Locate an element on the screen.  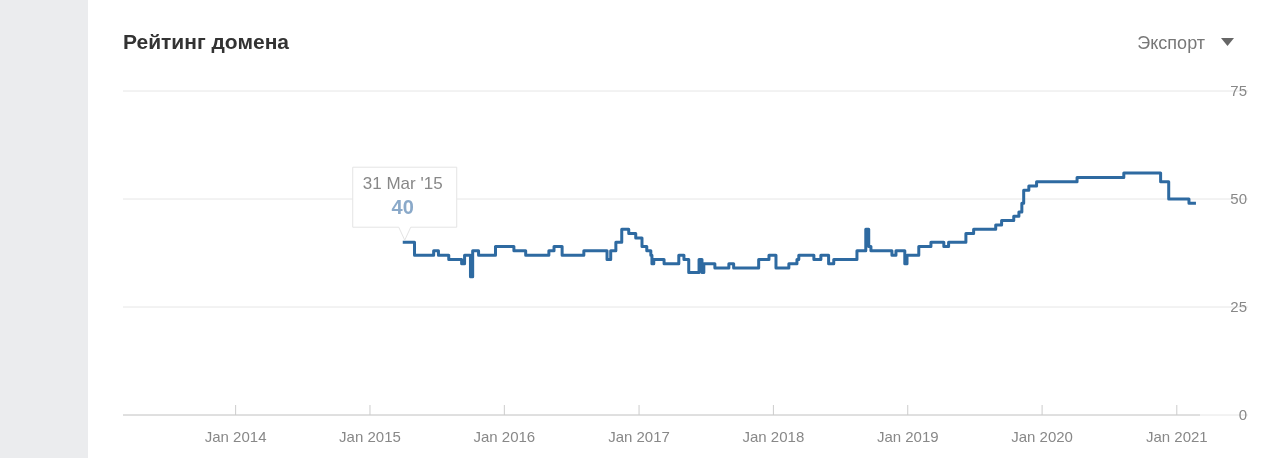
x-tick-label: Jan 2016 is located at coordinates (504, 436).